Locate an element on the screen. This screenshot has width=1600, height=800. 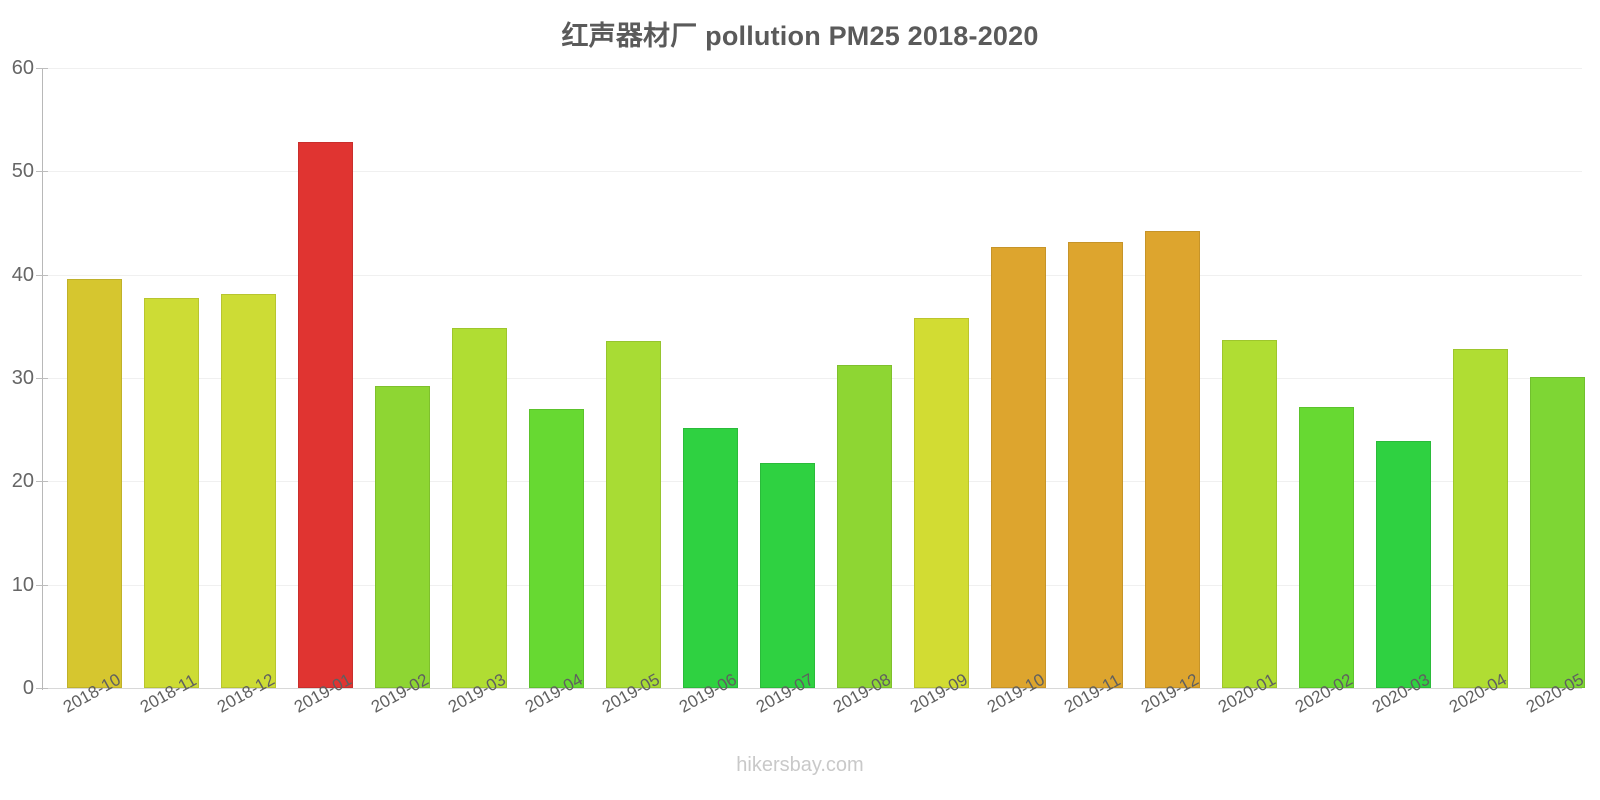
x-axis-baseline is located at coordinates (812, 688).